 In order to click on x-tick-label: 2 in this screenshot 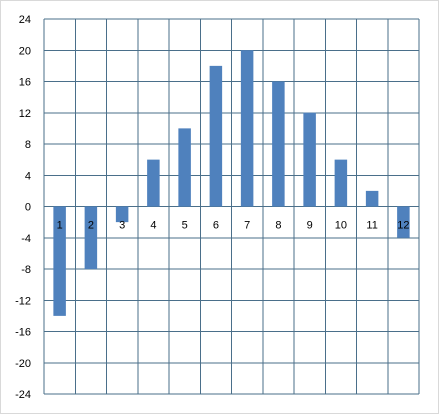, I will do `click(91, 226)`.